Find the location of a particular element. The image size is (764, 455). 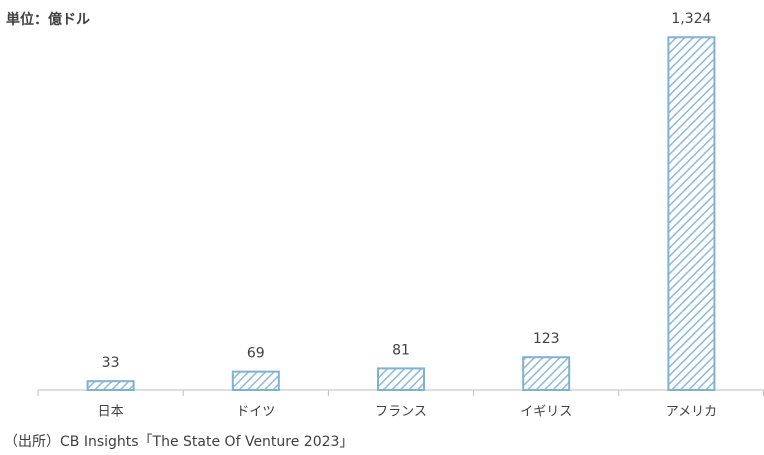

value-label: 81 is located at coordinates (401, 350).